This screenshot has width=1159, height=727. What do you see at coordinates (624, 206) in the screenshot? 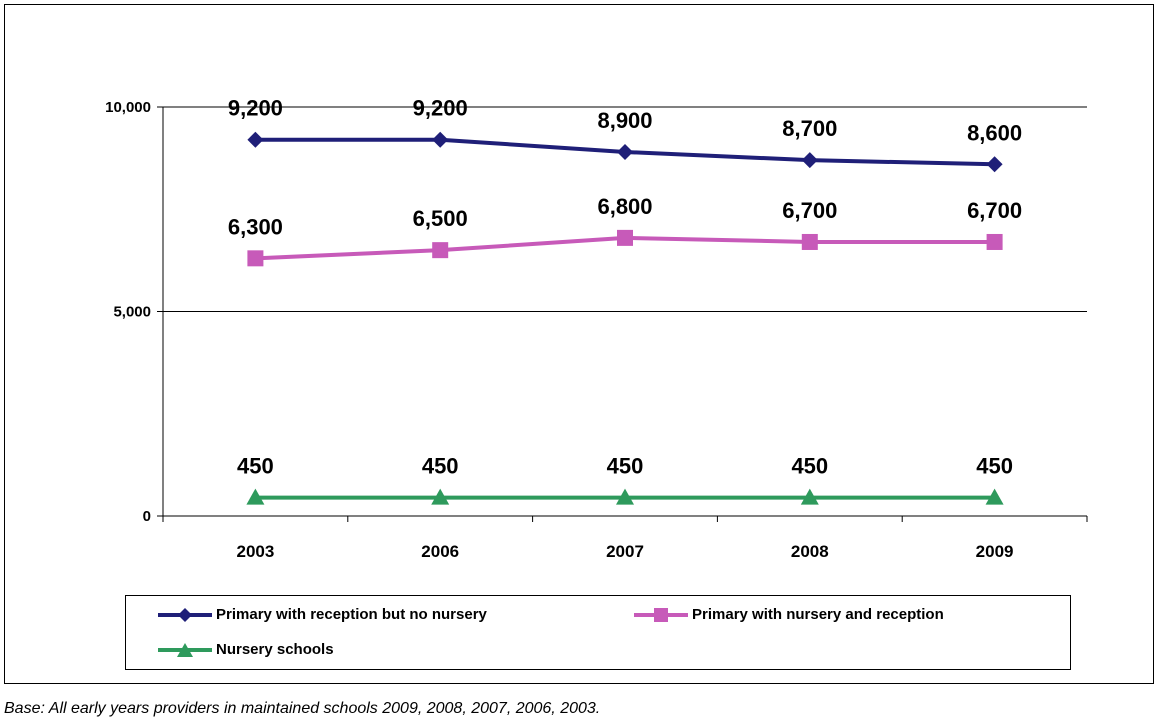
I see `data-label: 6,800` at bounding box center [624, 206].